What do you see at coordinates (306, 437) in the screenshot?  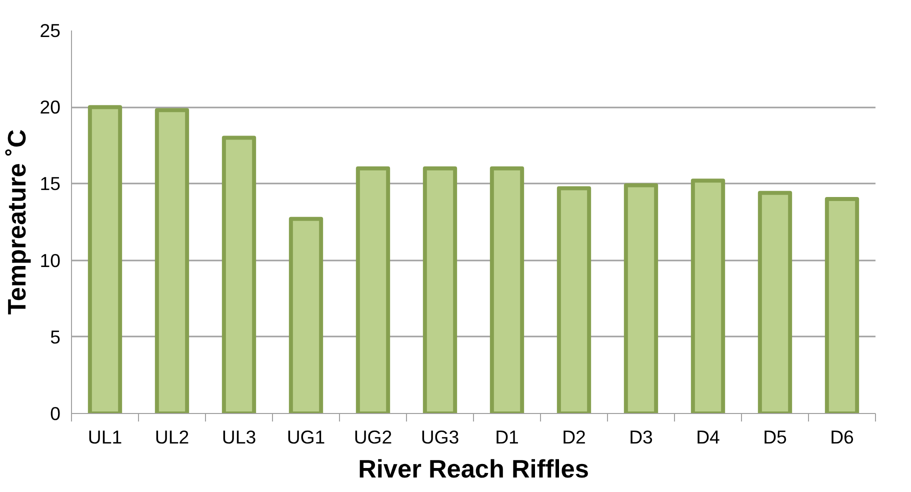 I see `x-tick-label: UG1` at bounding box center [306, 437].